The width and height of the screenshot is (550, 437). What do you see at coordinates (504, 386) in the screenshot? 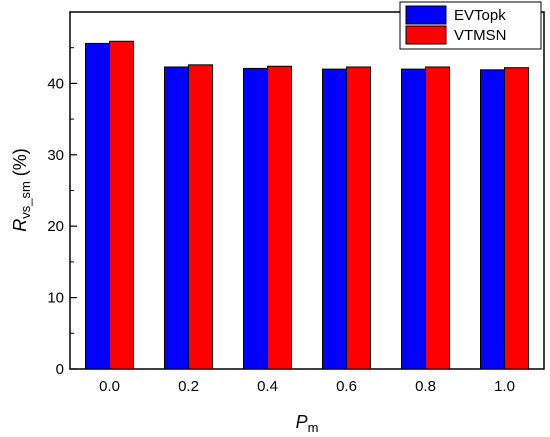
I see `x-tick-label: 1.0` at bounding box center [504, 386].